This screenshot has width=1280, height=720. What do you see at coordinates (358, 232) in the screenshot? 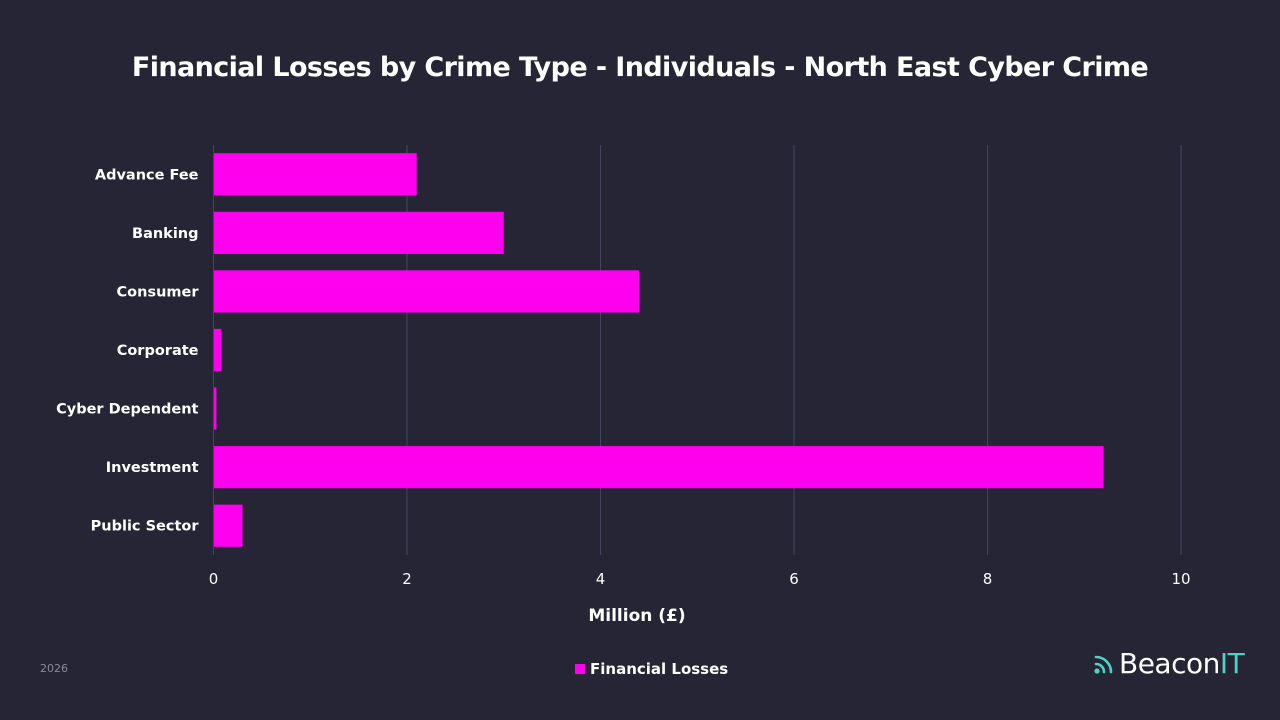
I see `bar-banking` at bounding box center [358, 232].